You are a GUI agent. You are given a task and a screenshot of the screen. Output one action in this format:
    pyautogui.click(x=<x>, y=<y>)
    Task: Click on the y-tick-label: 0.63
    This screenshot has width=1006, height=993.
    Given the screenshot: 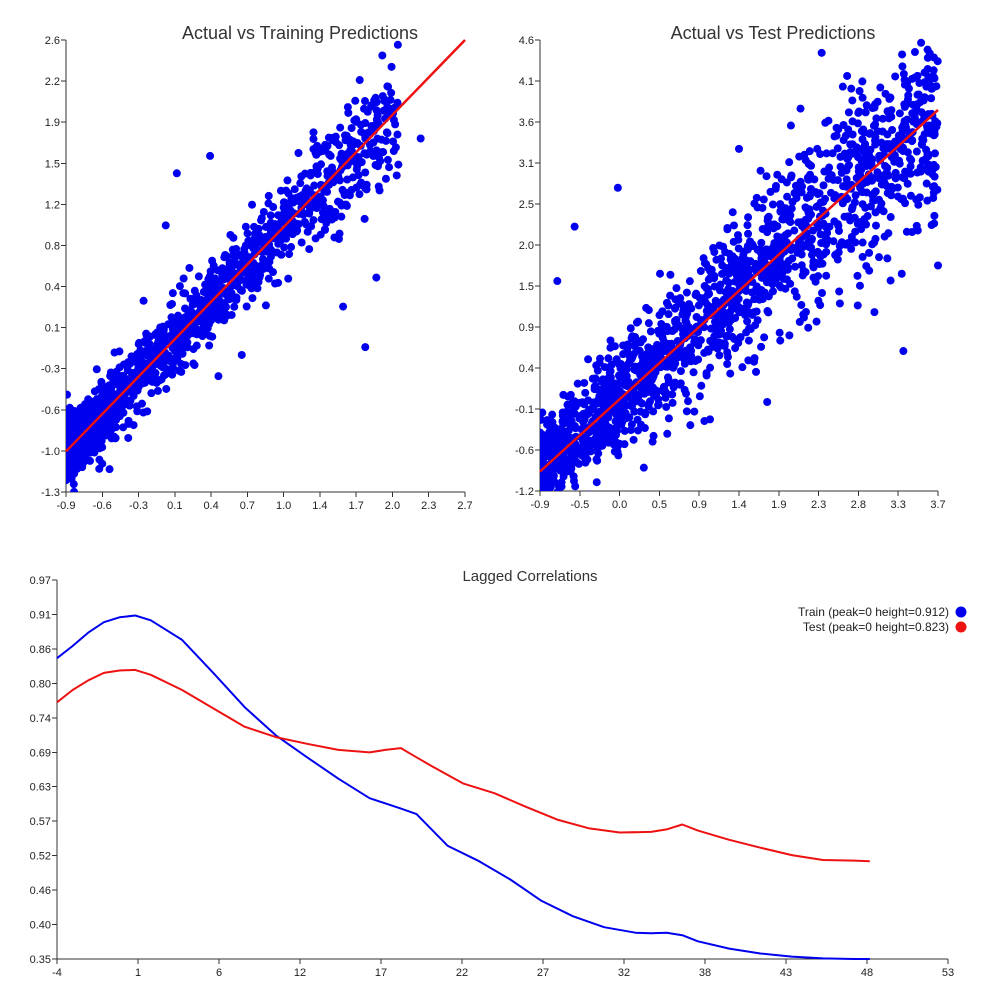 What is the action you would take?
    pyautogui.click(x=40, y=788)
    